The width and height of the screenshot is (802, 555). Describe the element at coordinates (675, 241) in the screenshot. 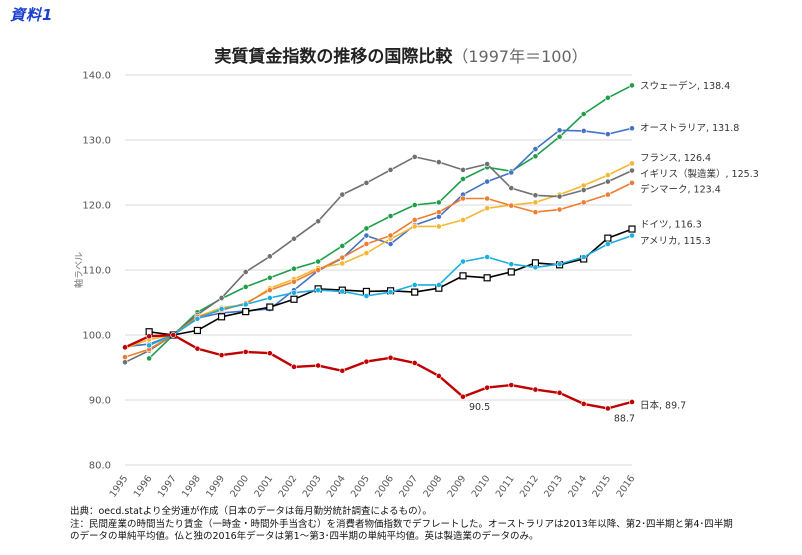

I see `series-end-label-6: アメリカ, 115.3` at that location.